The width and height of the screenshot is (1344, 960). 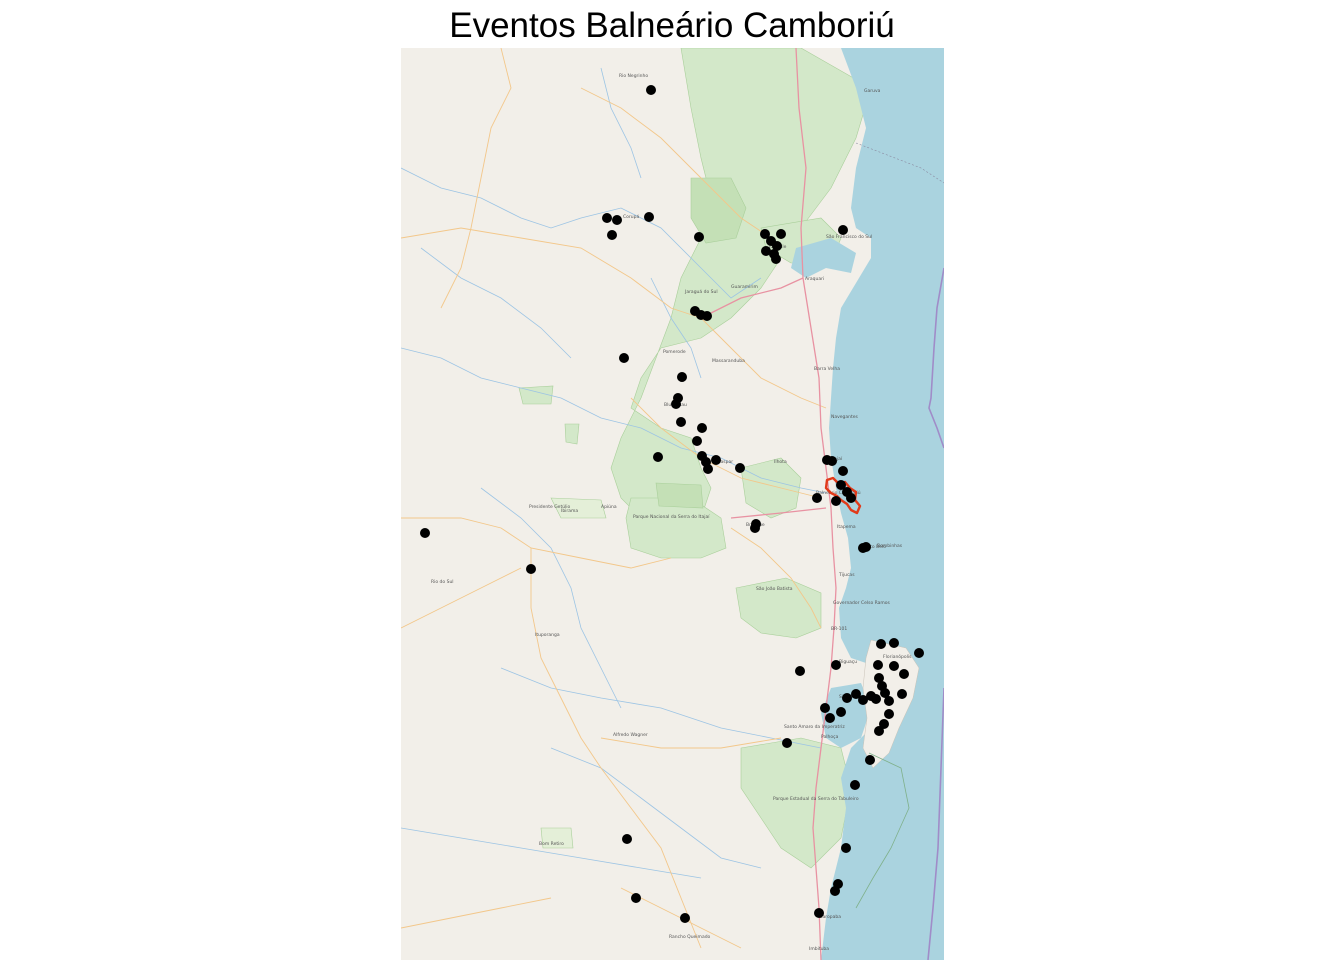 I want to click on label-araquari: Araquari, so click(x=814, y=279).